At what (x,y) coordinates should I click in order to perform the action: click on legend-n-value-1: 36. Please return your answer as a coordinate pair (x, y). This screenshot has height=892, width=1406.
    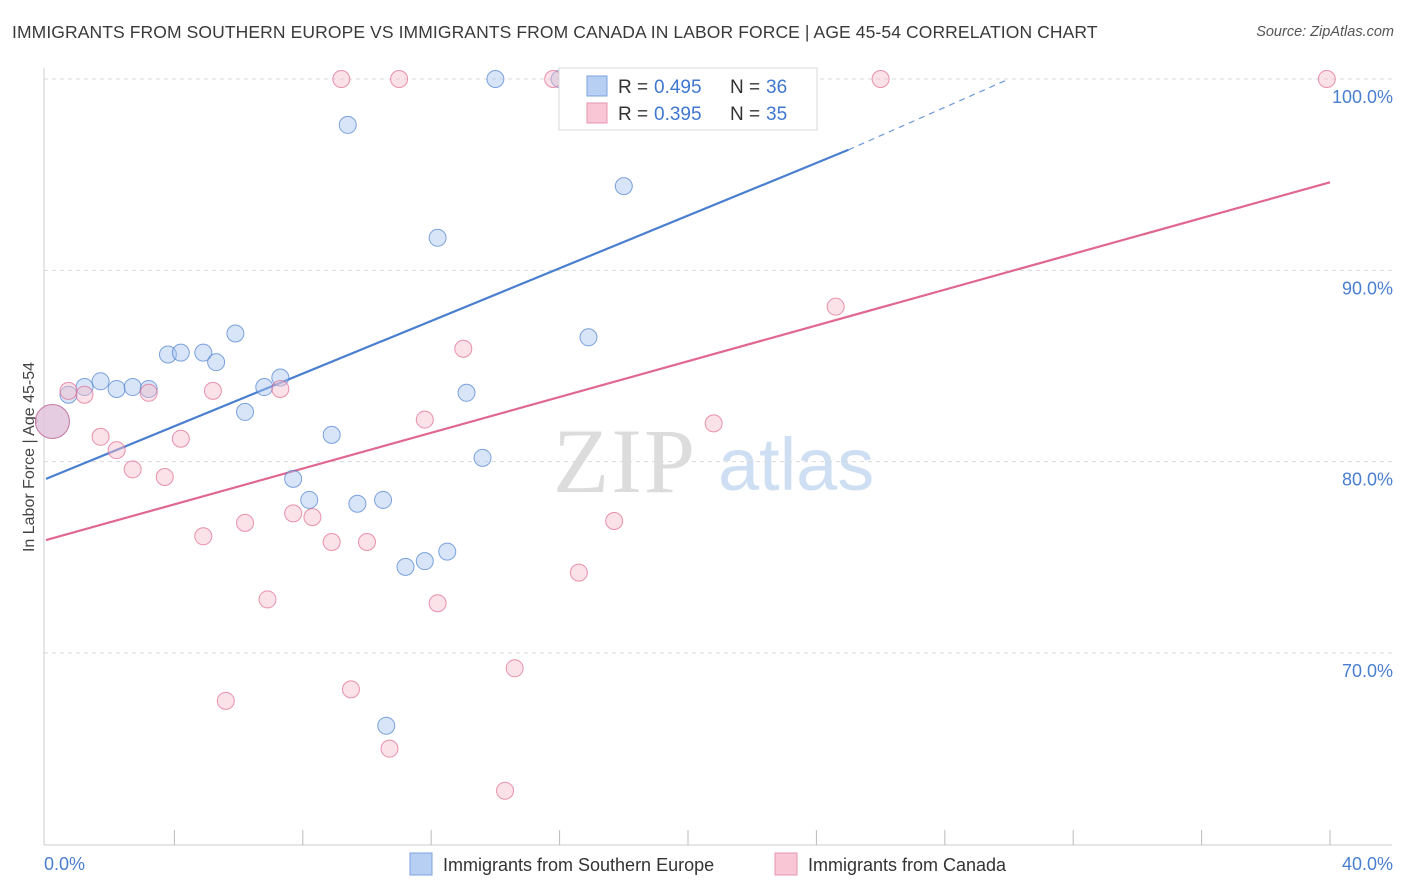
    Looking at the image, I should click on (776, 87).